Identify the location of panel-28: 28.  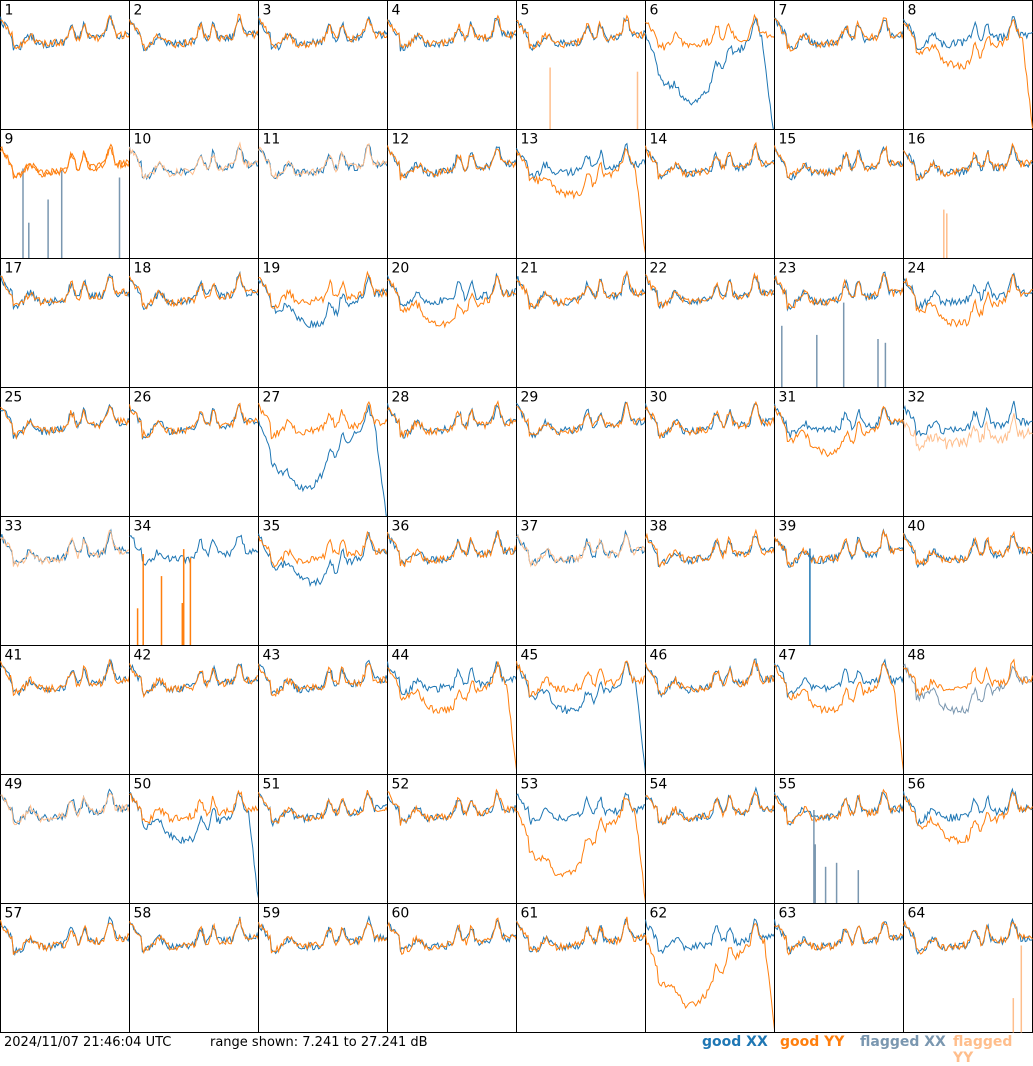
(452, 452).